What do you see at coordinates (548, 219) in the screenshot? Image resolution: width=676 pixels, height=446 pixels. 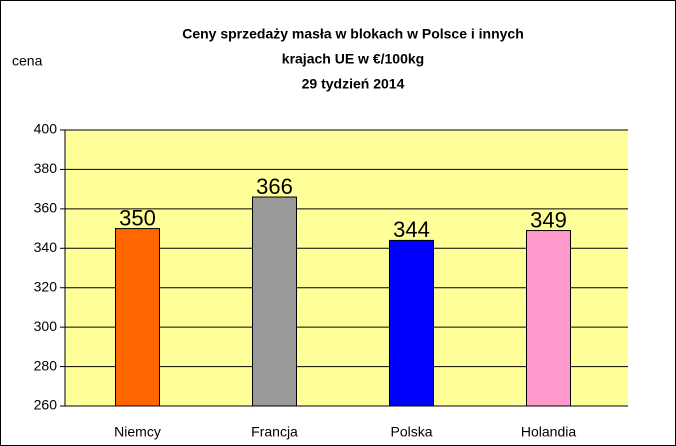 I see `value-label: 349` at bounding box center [548, 219].